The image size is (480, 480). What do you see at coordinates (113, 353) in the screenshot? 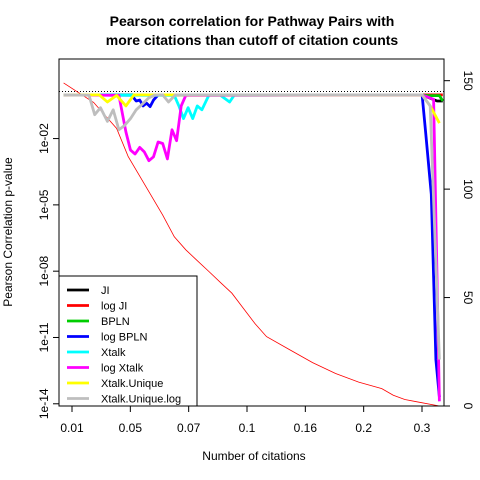
I see `legend-label: Xtalk` at bounding box center [113, 353].